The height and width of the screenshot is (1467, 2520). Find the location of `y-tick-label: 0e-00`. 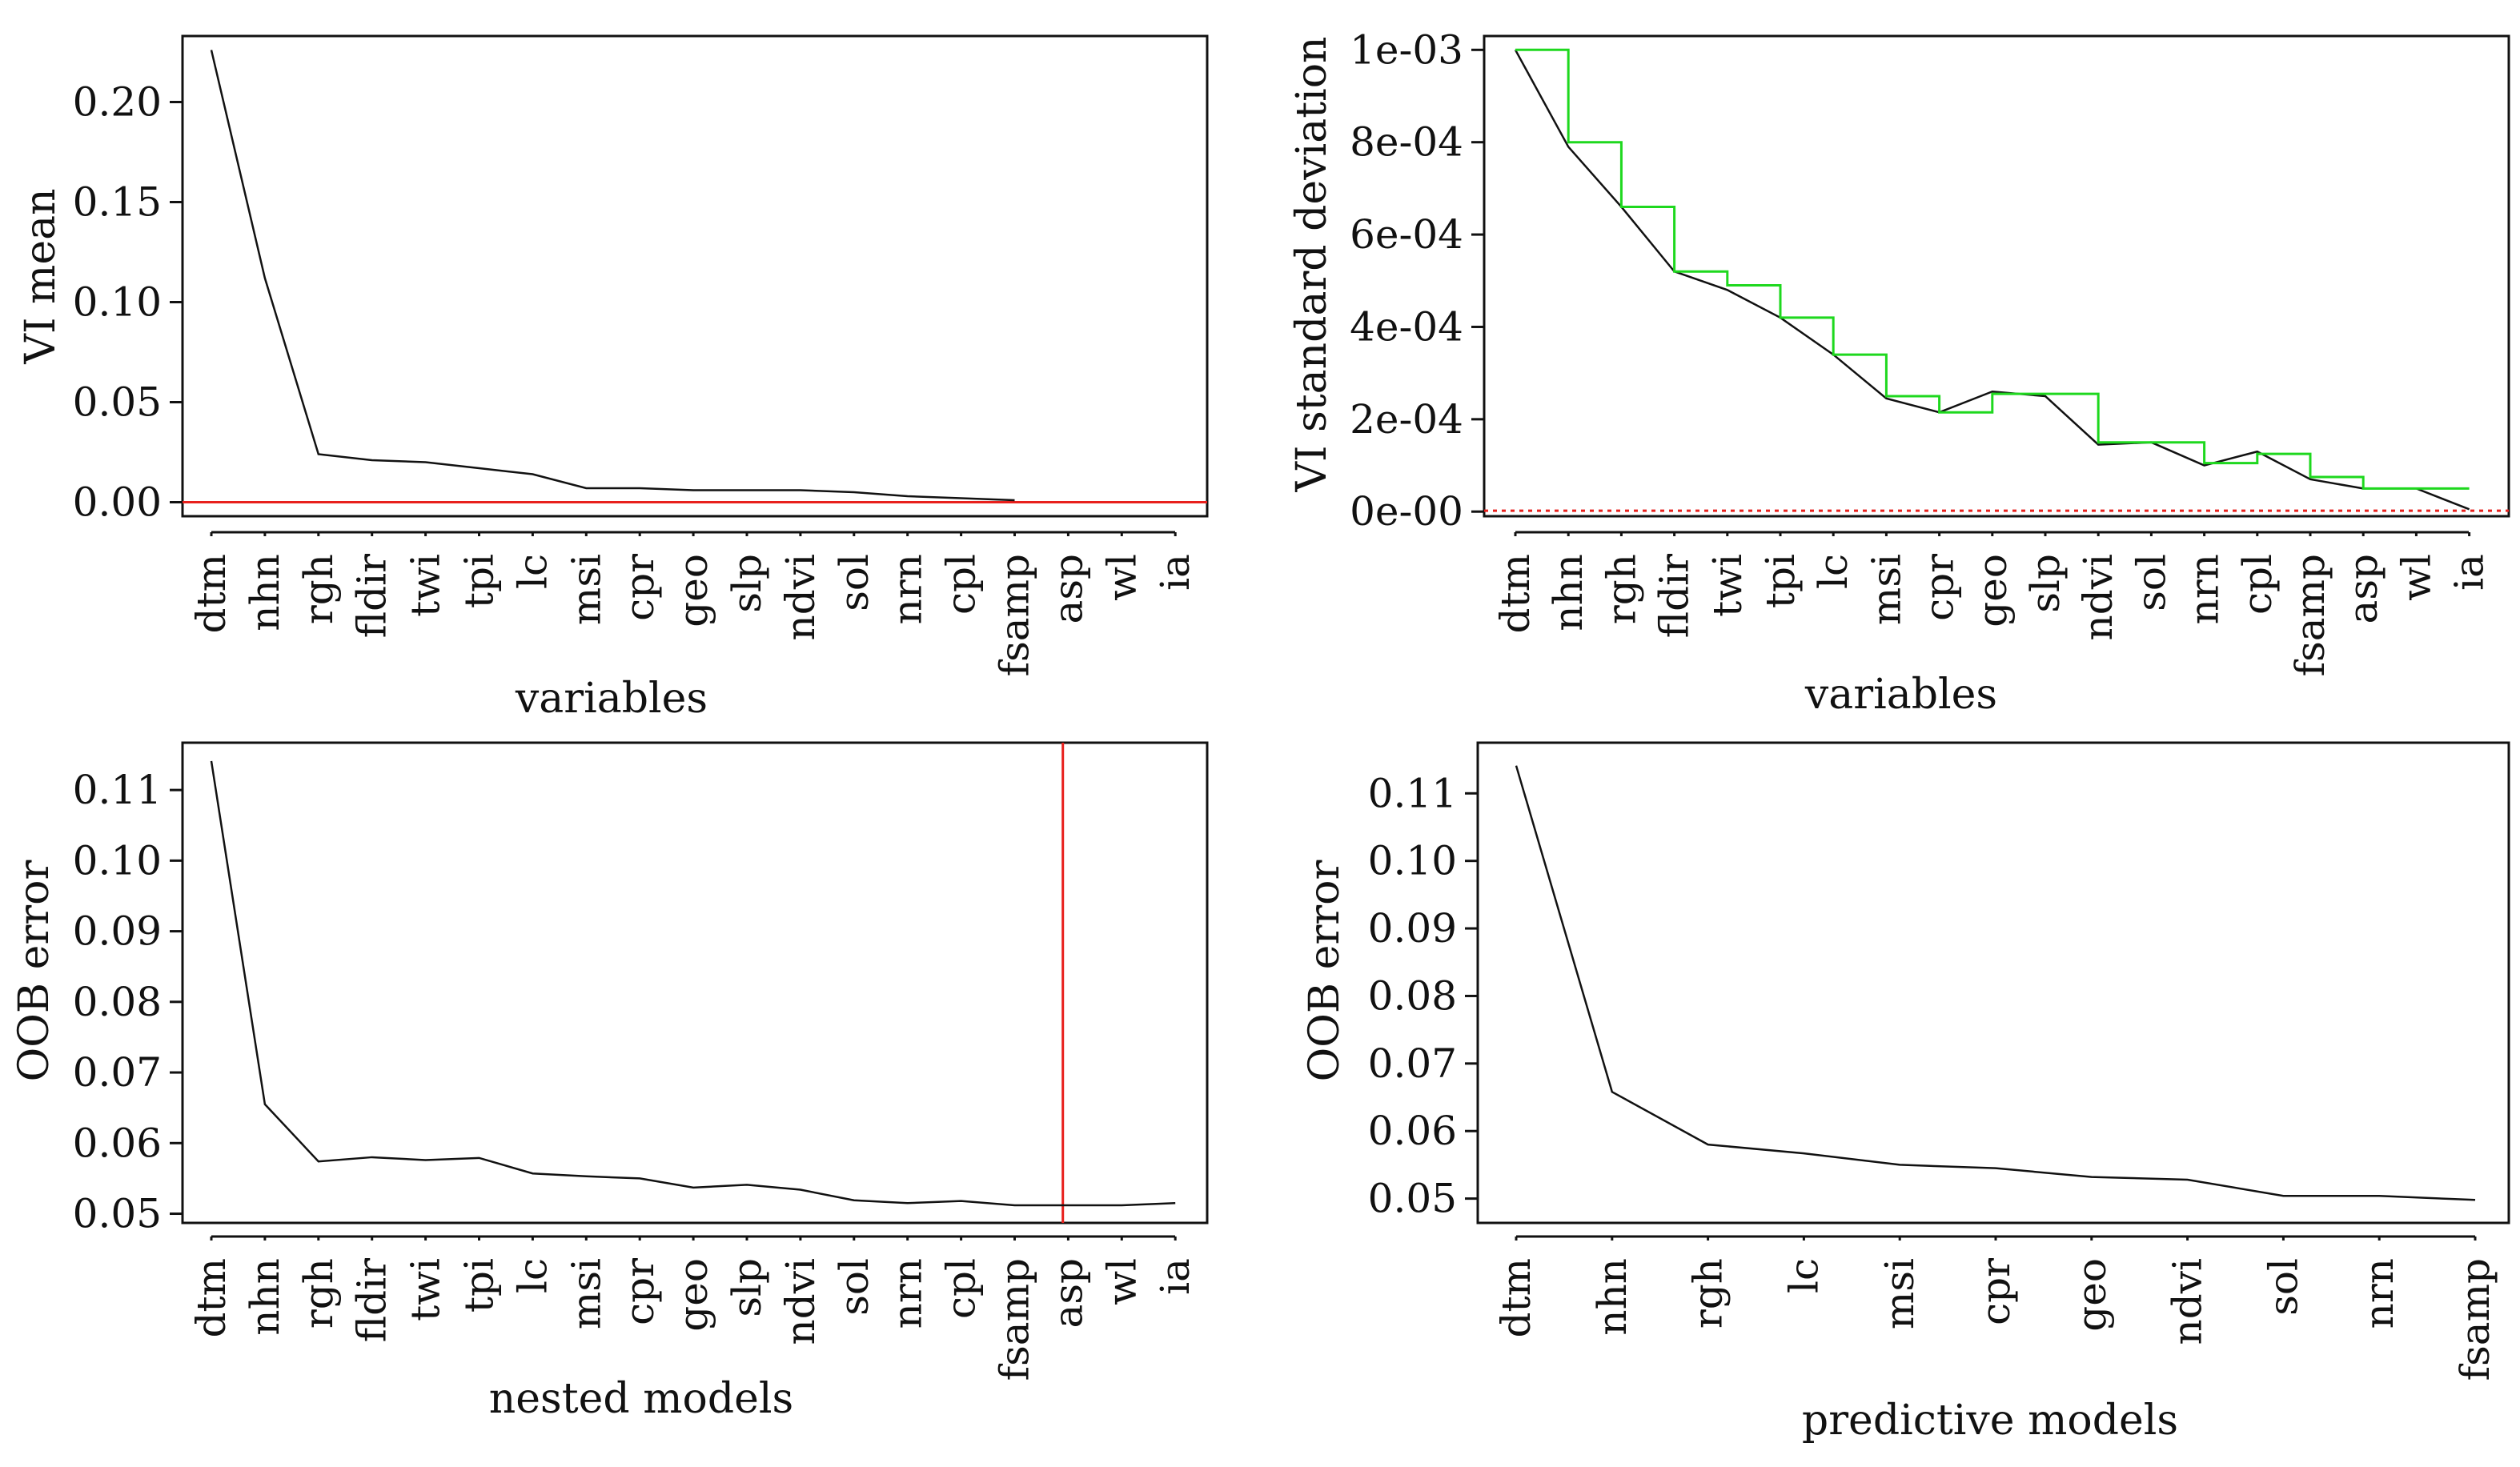

y-tick-label: 0e-00 is located at coordinates (1407, 511).